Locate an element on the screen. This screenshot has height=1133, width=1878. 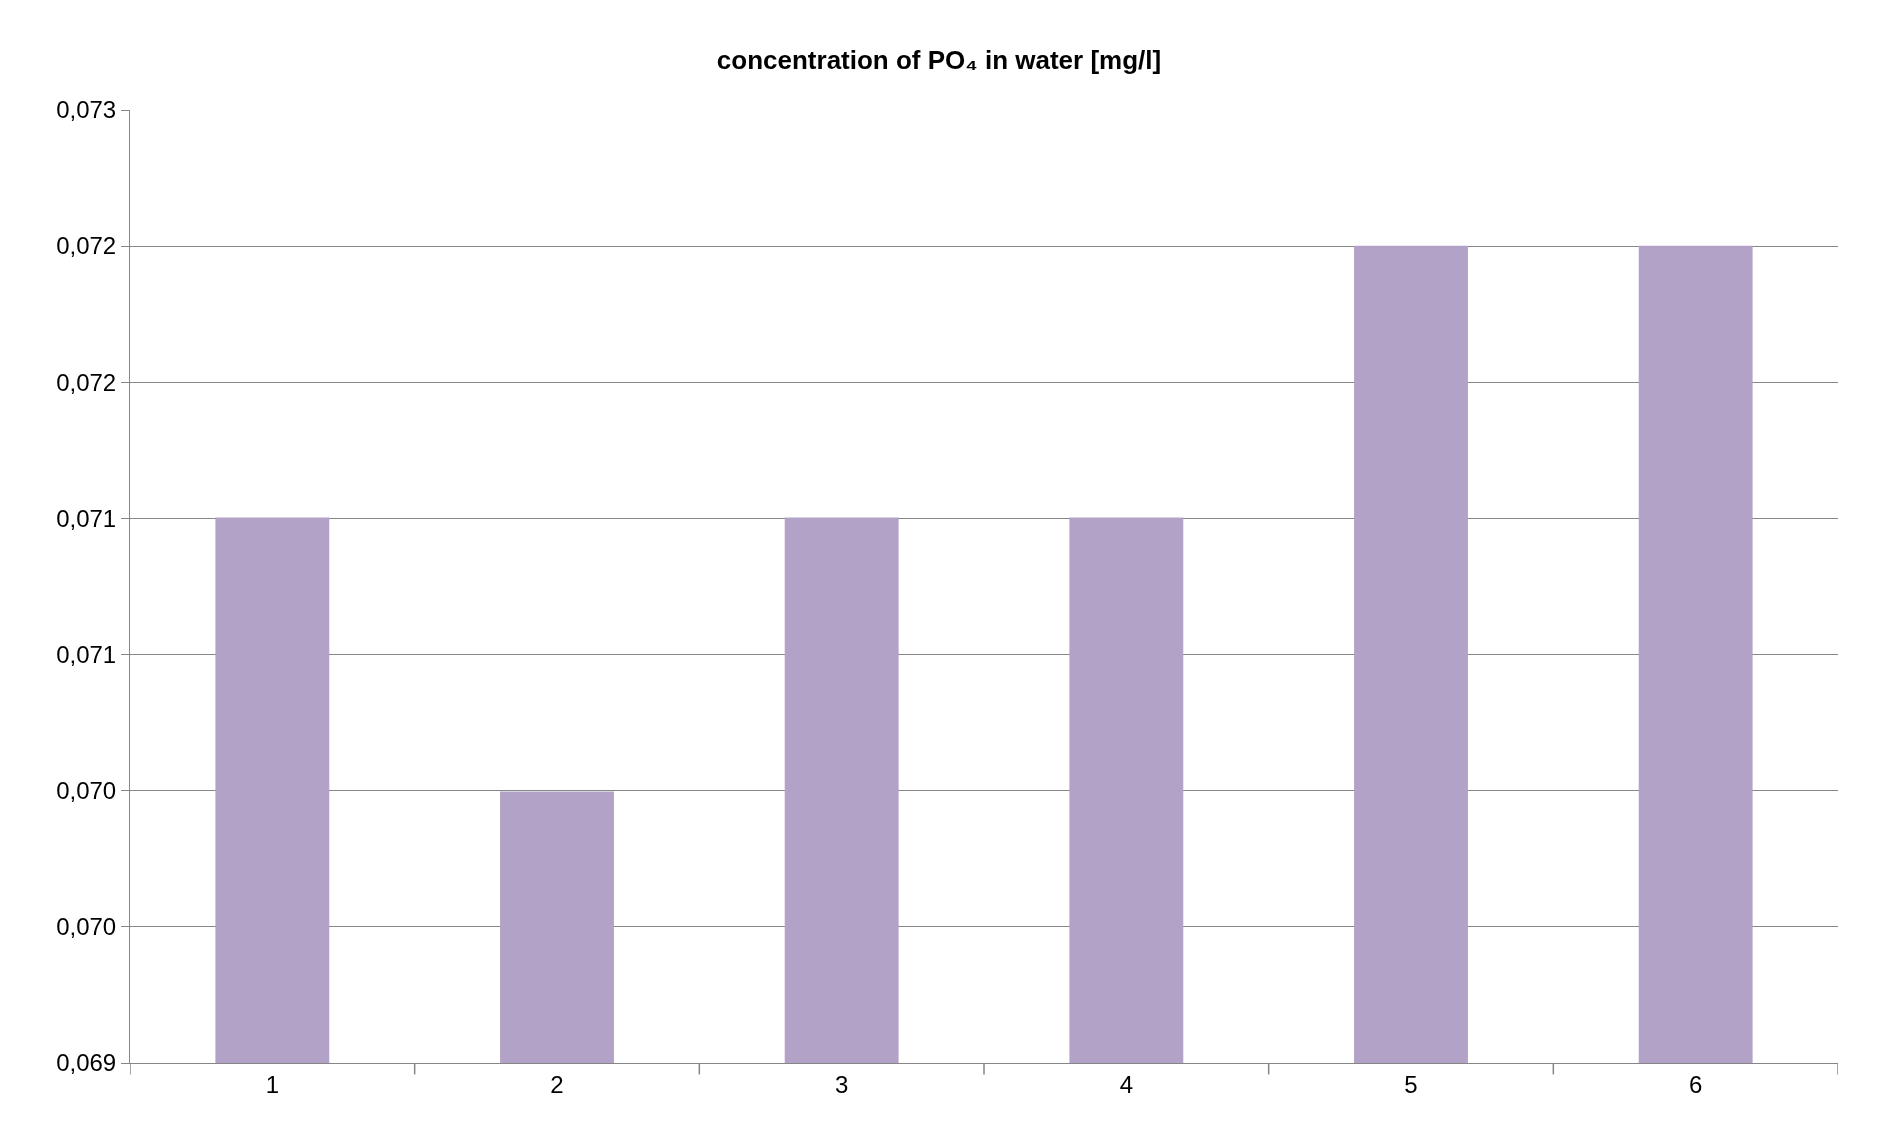
x-tick-label: 2 is located at coordinates (557, 1084).